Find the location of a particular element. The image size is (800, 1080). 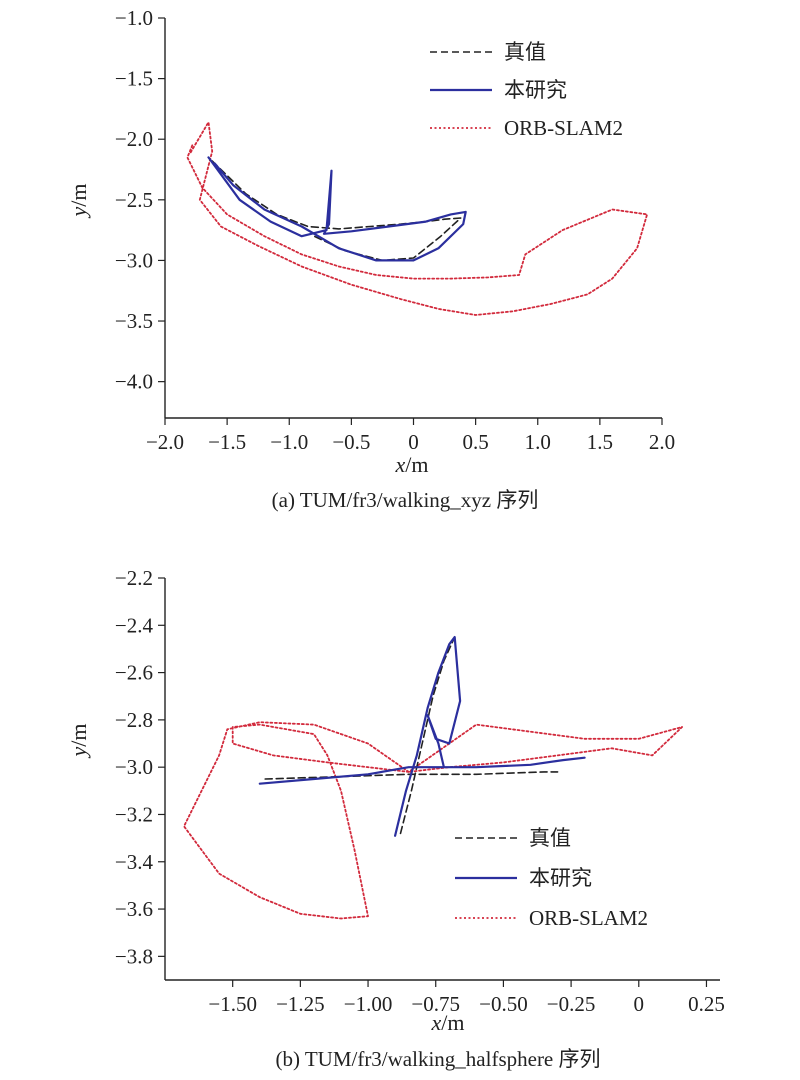

panel-b-x-axis-label: x/m is located at coordinates (448, 1022).